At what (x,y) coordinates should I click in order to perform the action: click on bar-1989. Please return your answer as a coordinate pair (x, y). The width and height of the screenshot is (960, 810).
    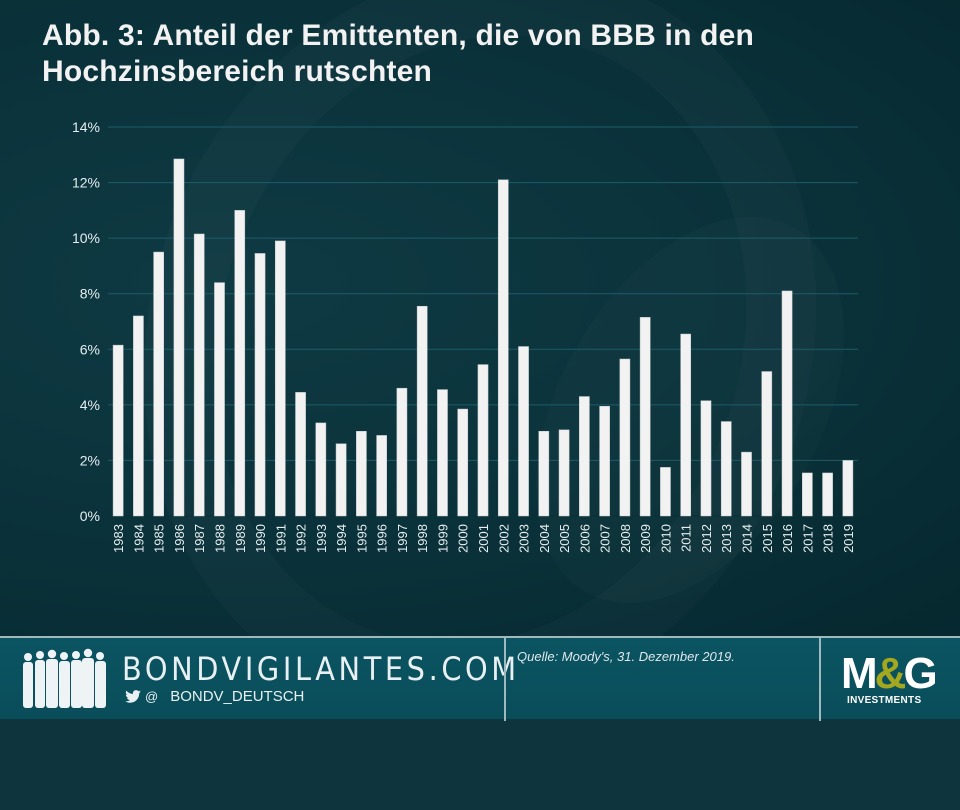
    Looking at the image, I should click on (240, 363).